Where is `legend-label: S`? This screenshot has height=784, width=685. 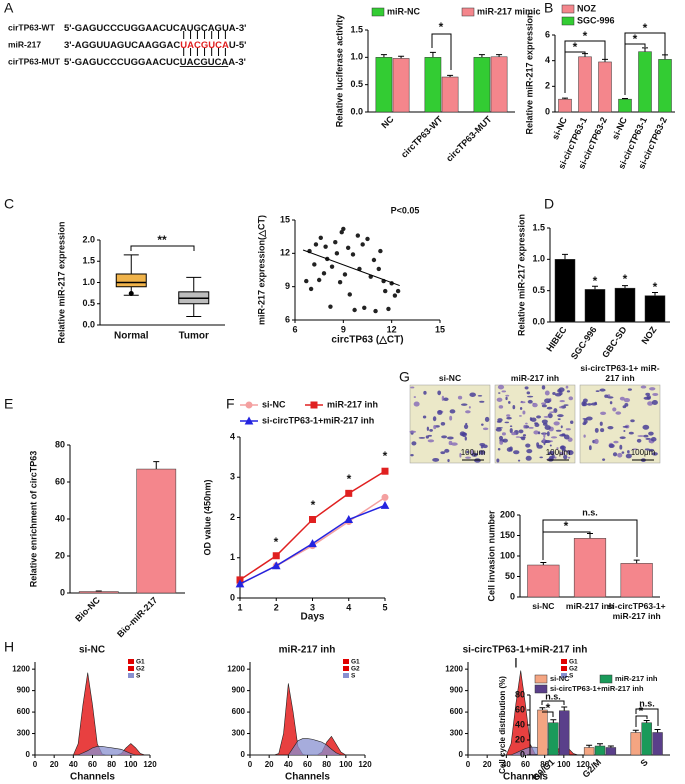
legend-label: S is located at coordinates (571, 676).